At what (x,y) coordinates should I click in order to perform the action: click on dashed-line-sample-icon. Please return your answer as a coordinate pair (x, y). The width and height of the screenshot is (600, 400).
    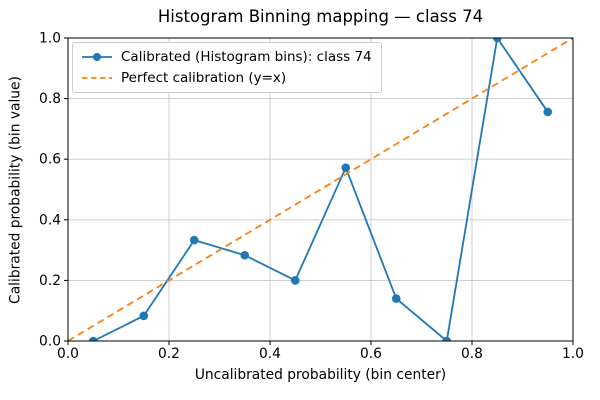
    Looking at the image, I should click on (97, 78).